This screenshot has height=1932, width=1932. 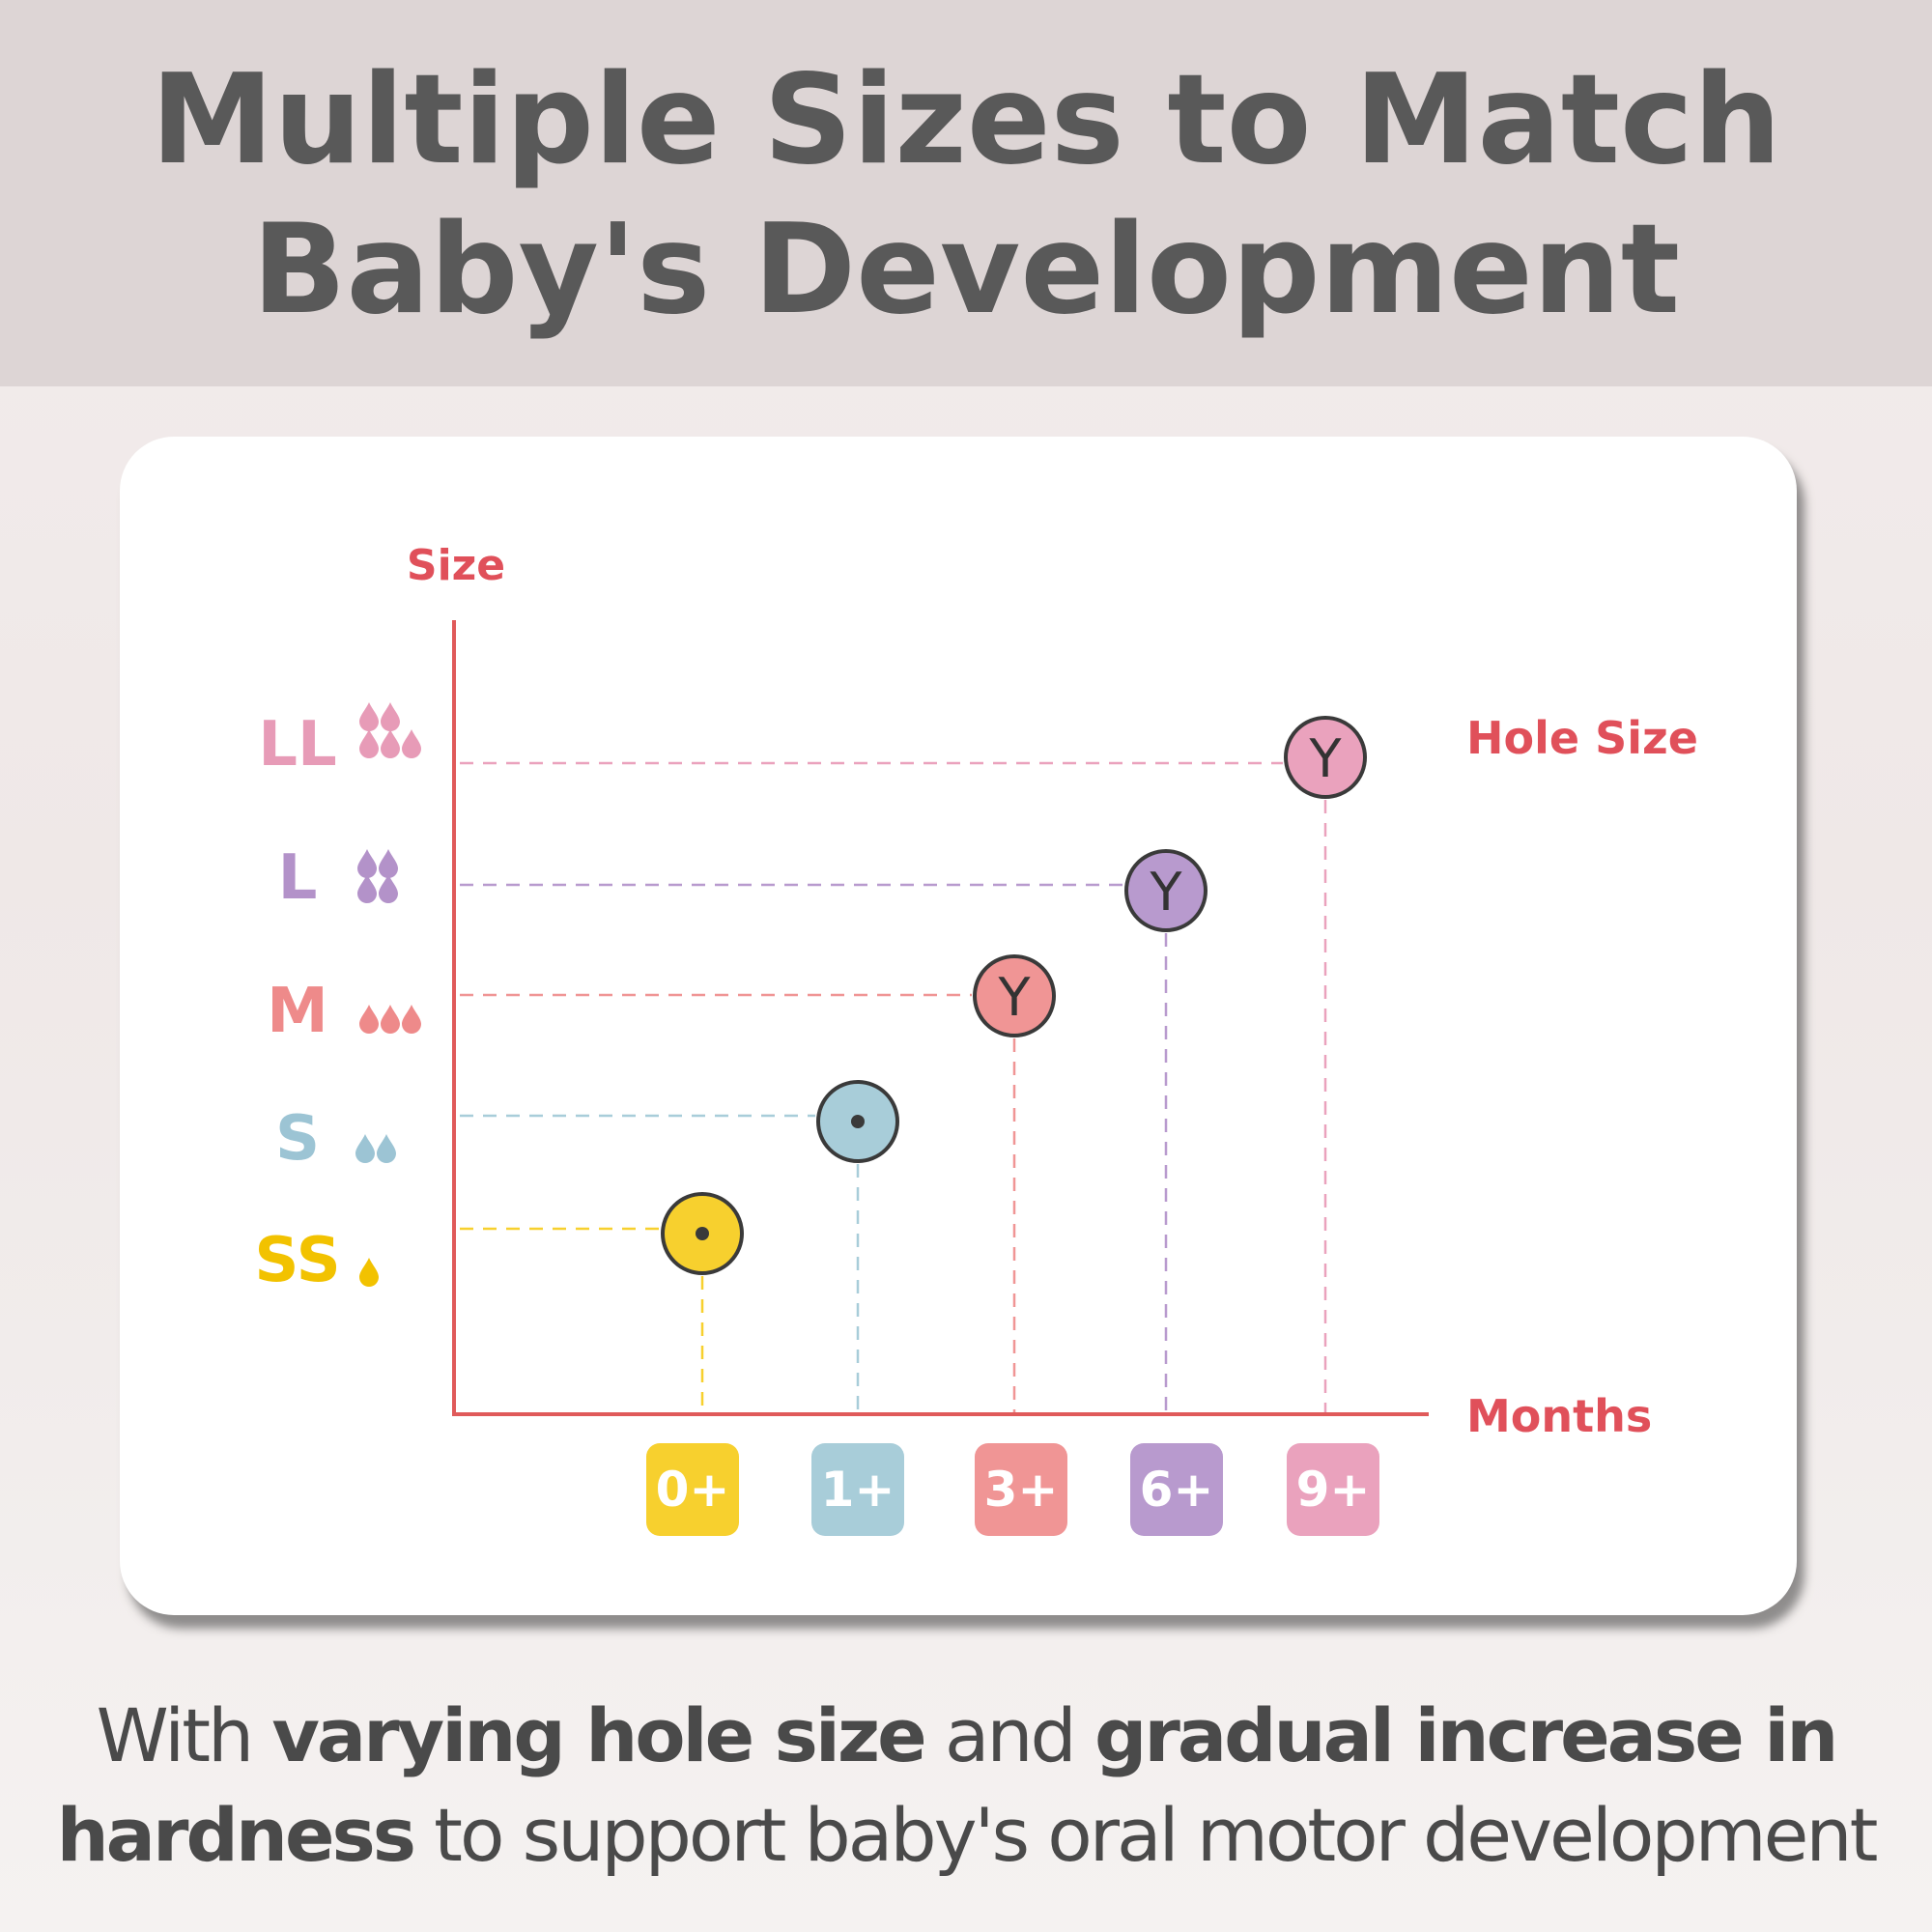 What do you see at coordinates (1559, 1416) in the screenshot?
I see `x-axis-label: Months` at bounding box center [1559, 1416].